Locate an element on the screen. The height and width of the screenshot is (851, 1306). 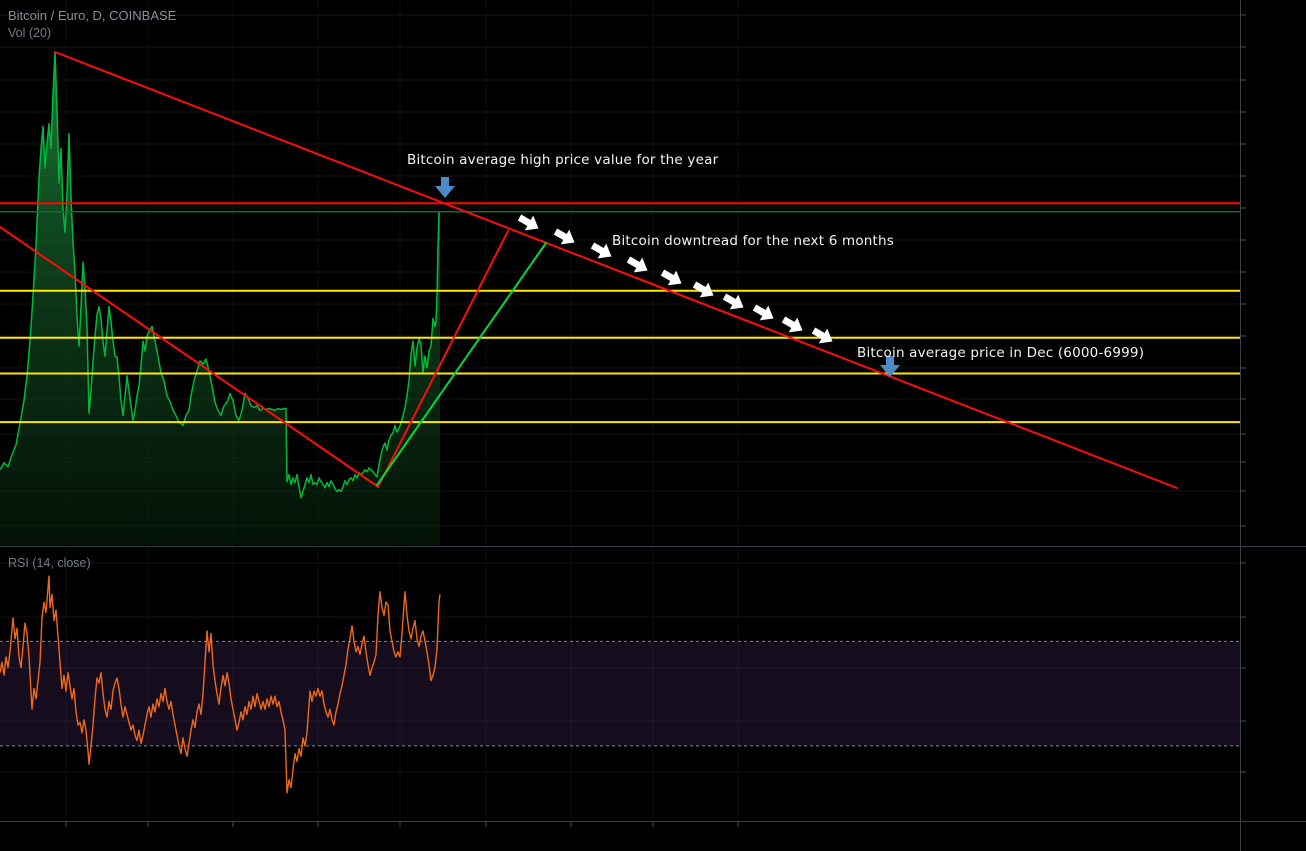
volume-indicator-legend: Vol (20) is located at coordinates (30, 33).